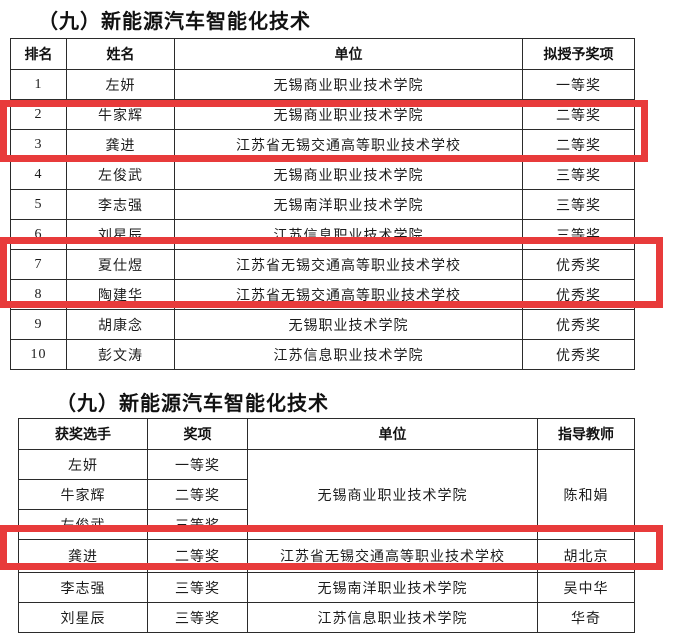 The width and height of the screenshot is (689, 633). I want to click on table-row: 4 左俊武 无锡商业职业技术学院 三等奖, so click(322, 174).